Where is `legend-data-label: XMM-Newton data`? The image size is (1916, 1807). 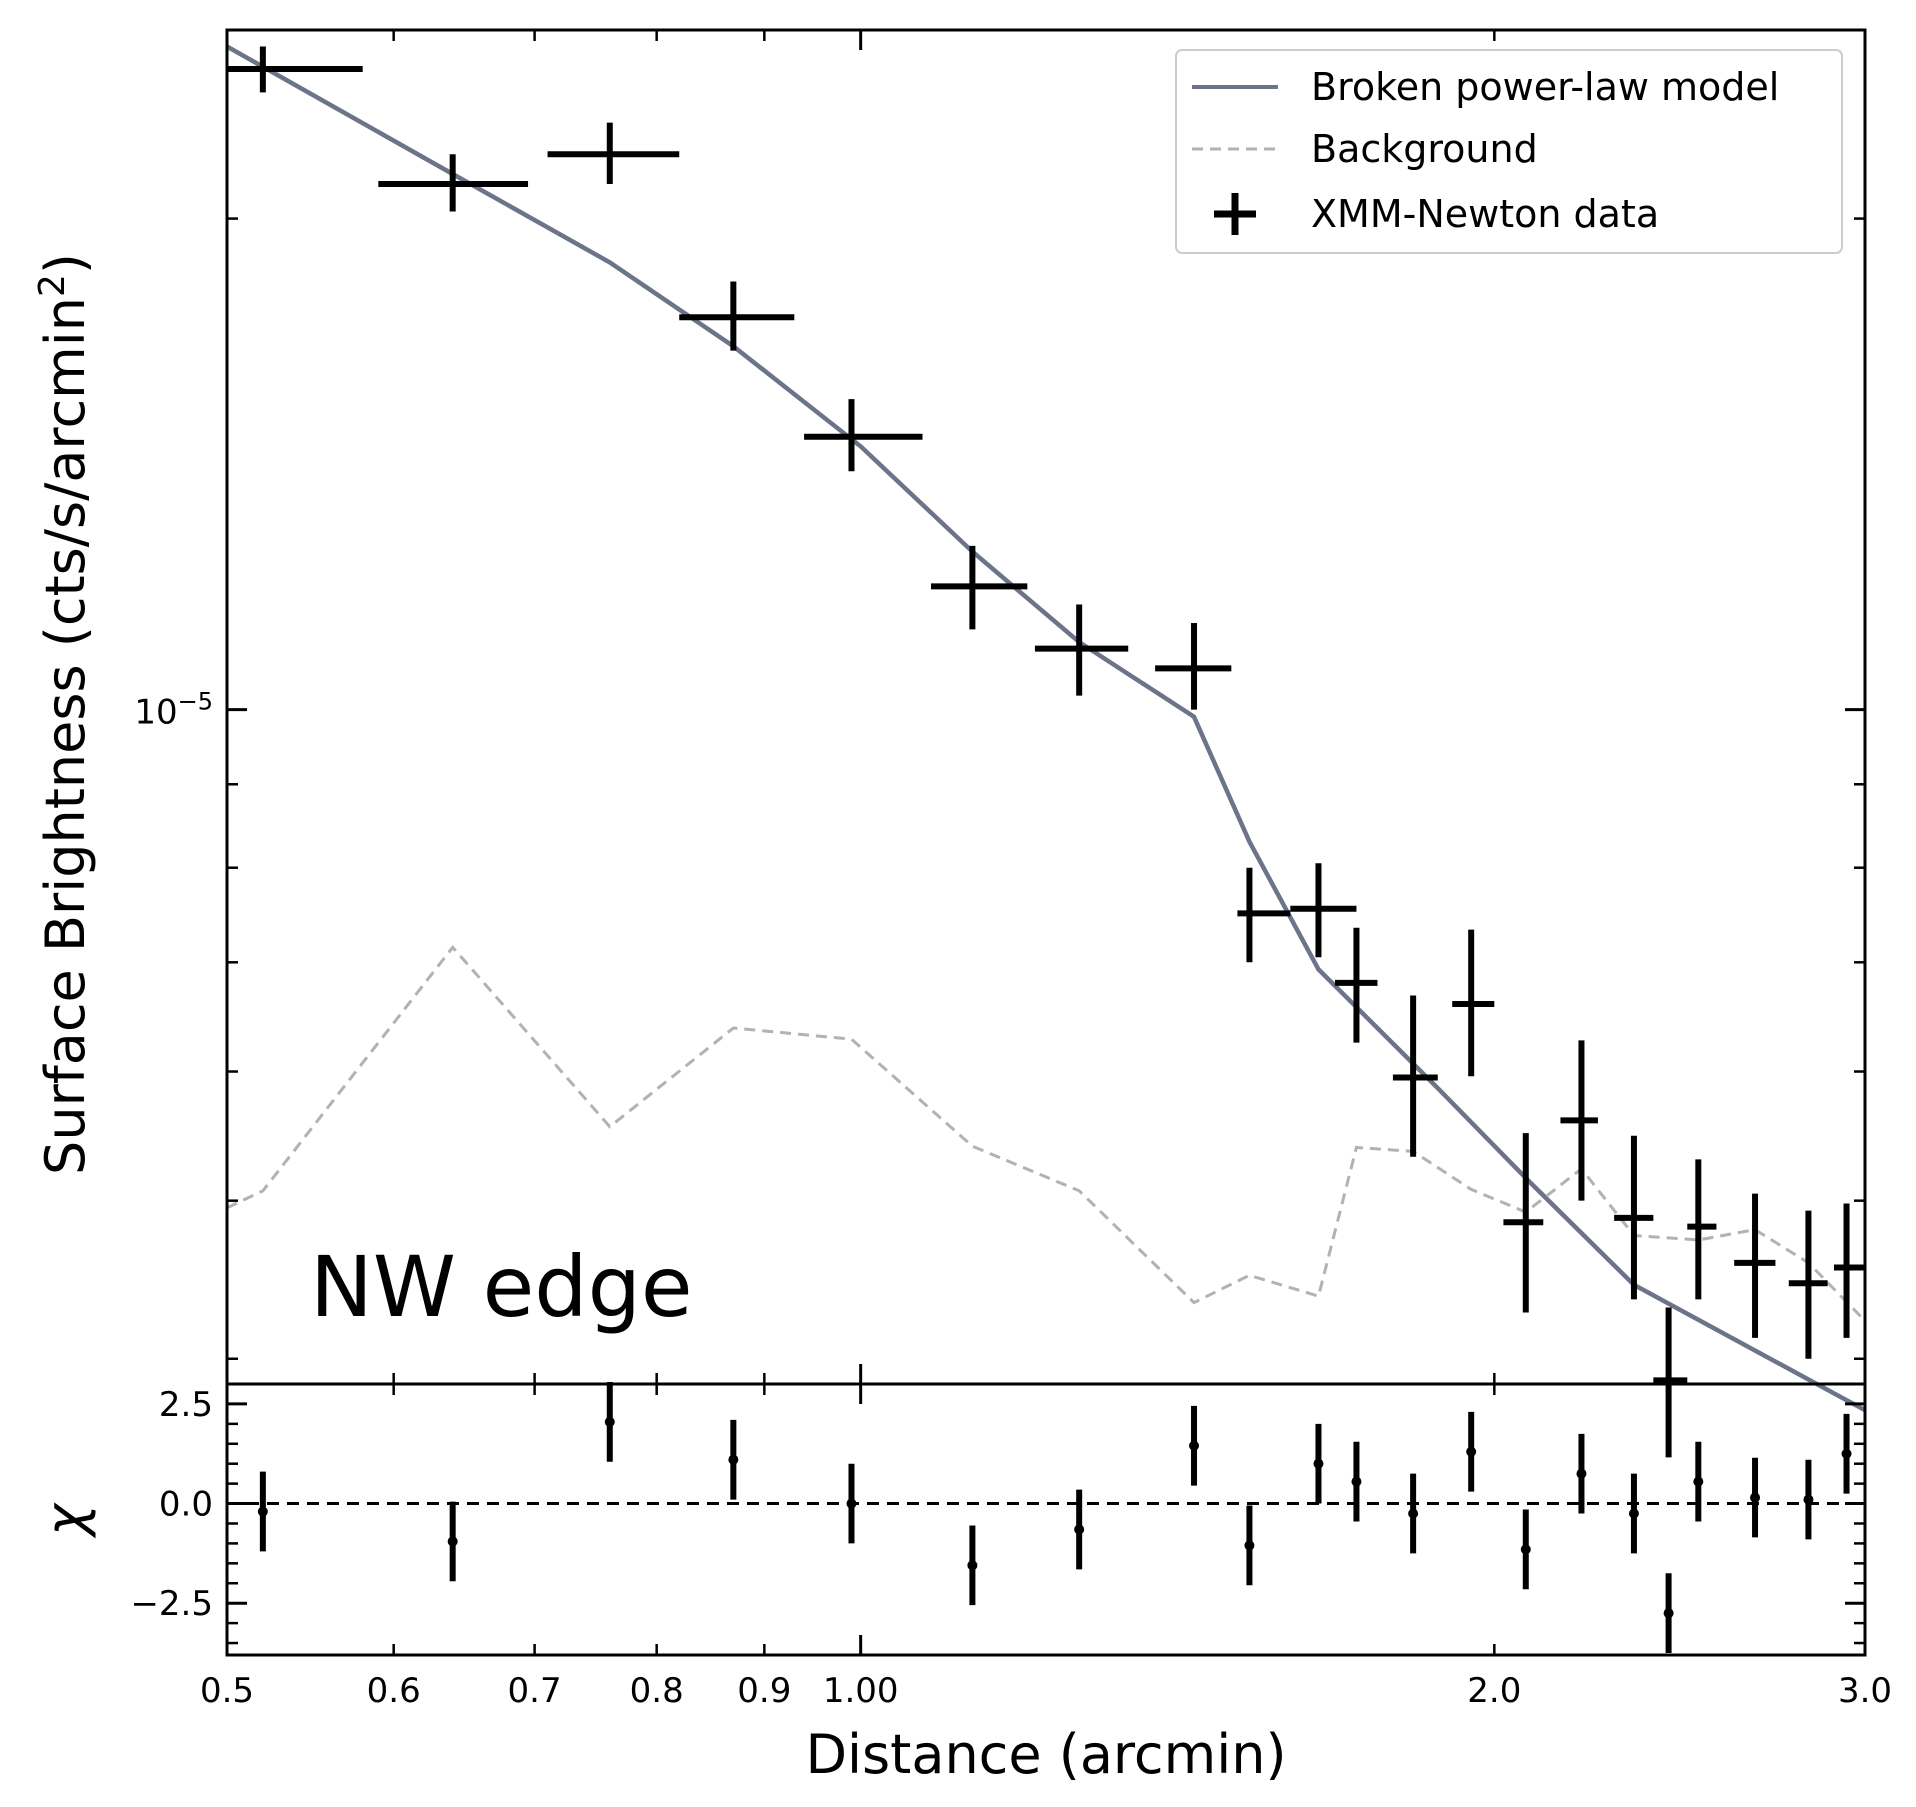
legend-data-label: XMM-Newton data is located at coordinates (1485, 214).